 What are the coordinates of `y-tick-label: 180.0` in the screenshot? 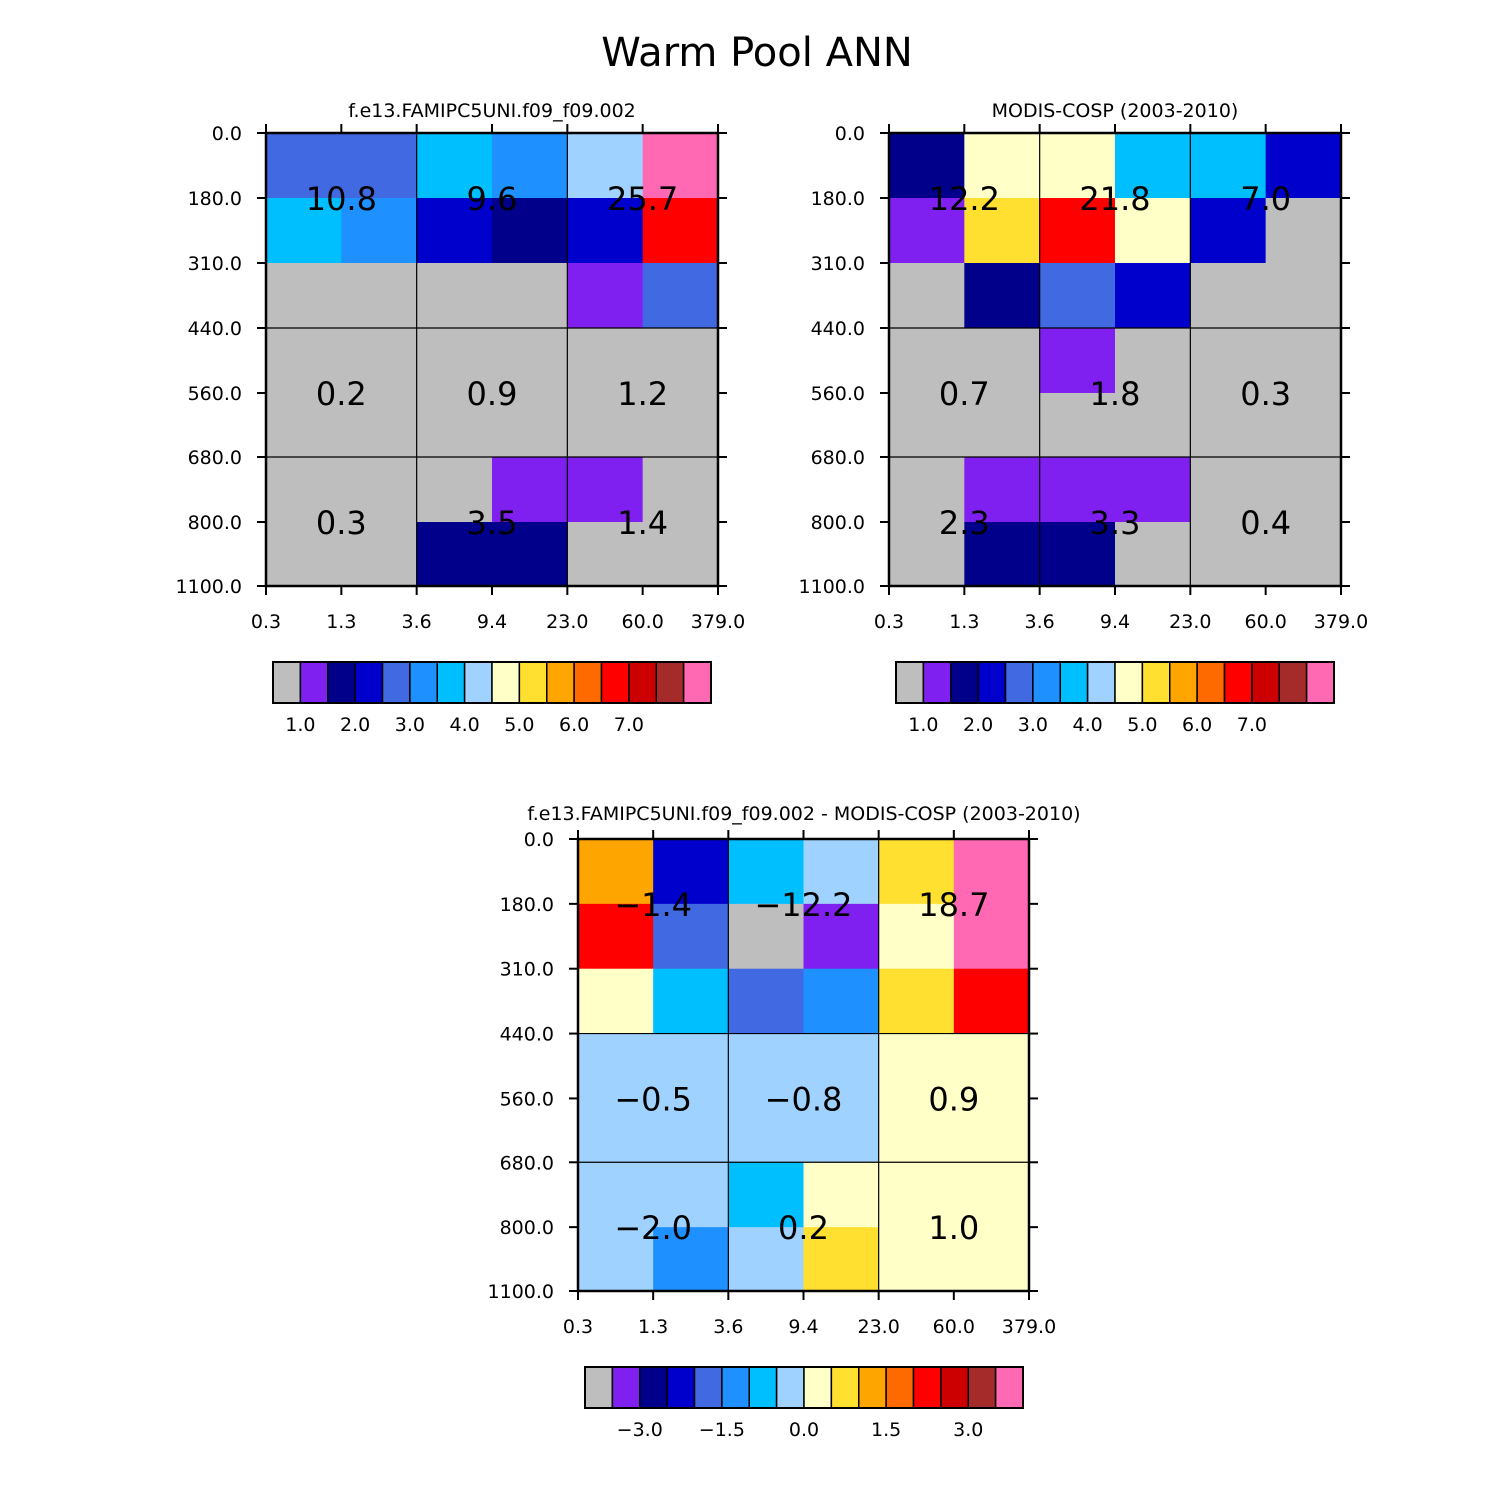 It's located at (527, 905).